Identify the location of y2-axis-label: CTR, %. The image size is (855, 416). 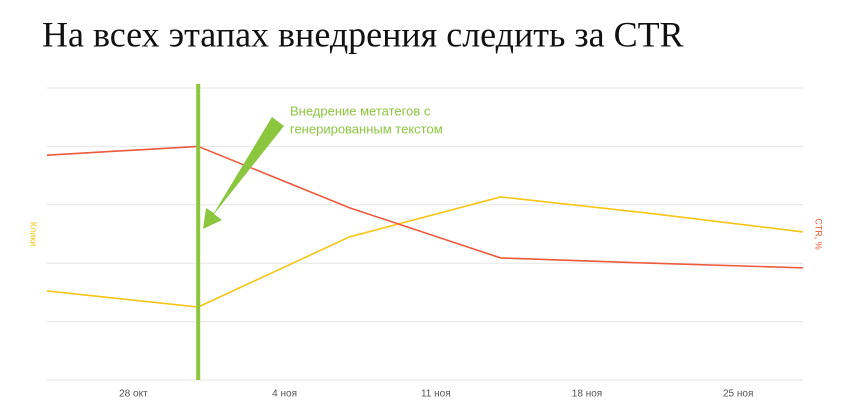
(819, 234).